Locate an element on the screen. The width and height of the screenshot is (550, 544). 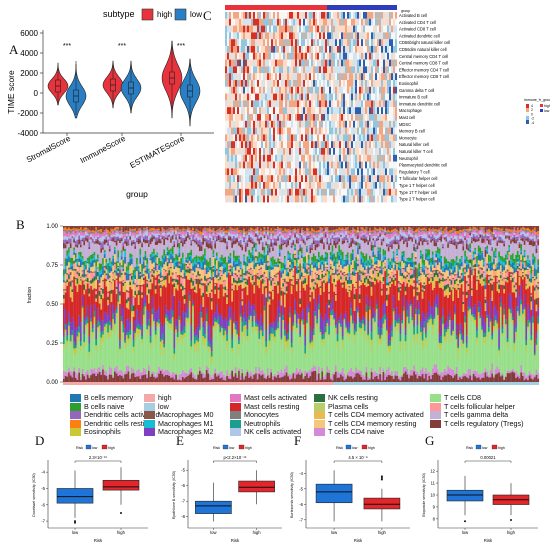
heatmap-row-label: Plasmacytoid dendritic cell is located at coordinates (423, 165).